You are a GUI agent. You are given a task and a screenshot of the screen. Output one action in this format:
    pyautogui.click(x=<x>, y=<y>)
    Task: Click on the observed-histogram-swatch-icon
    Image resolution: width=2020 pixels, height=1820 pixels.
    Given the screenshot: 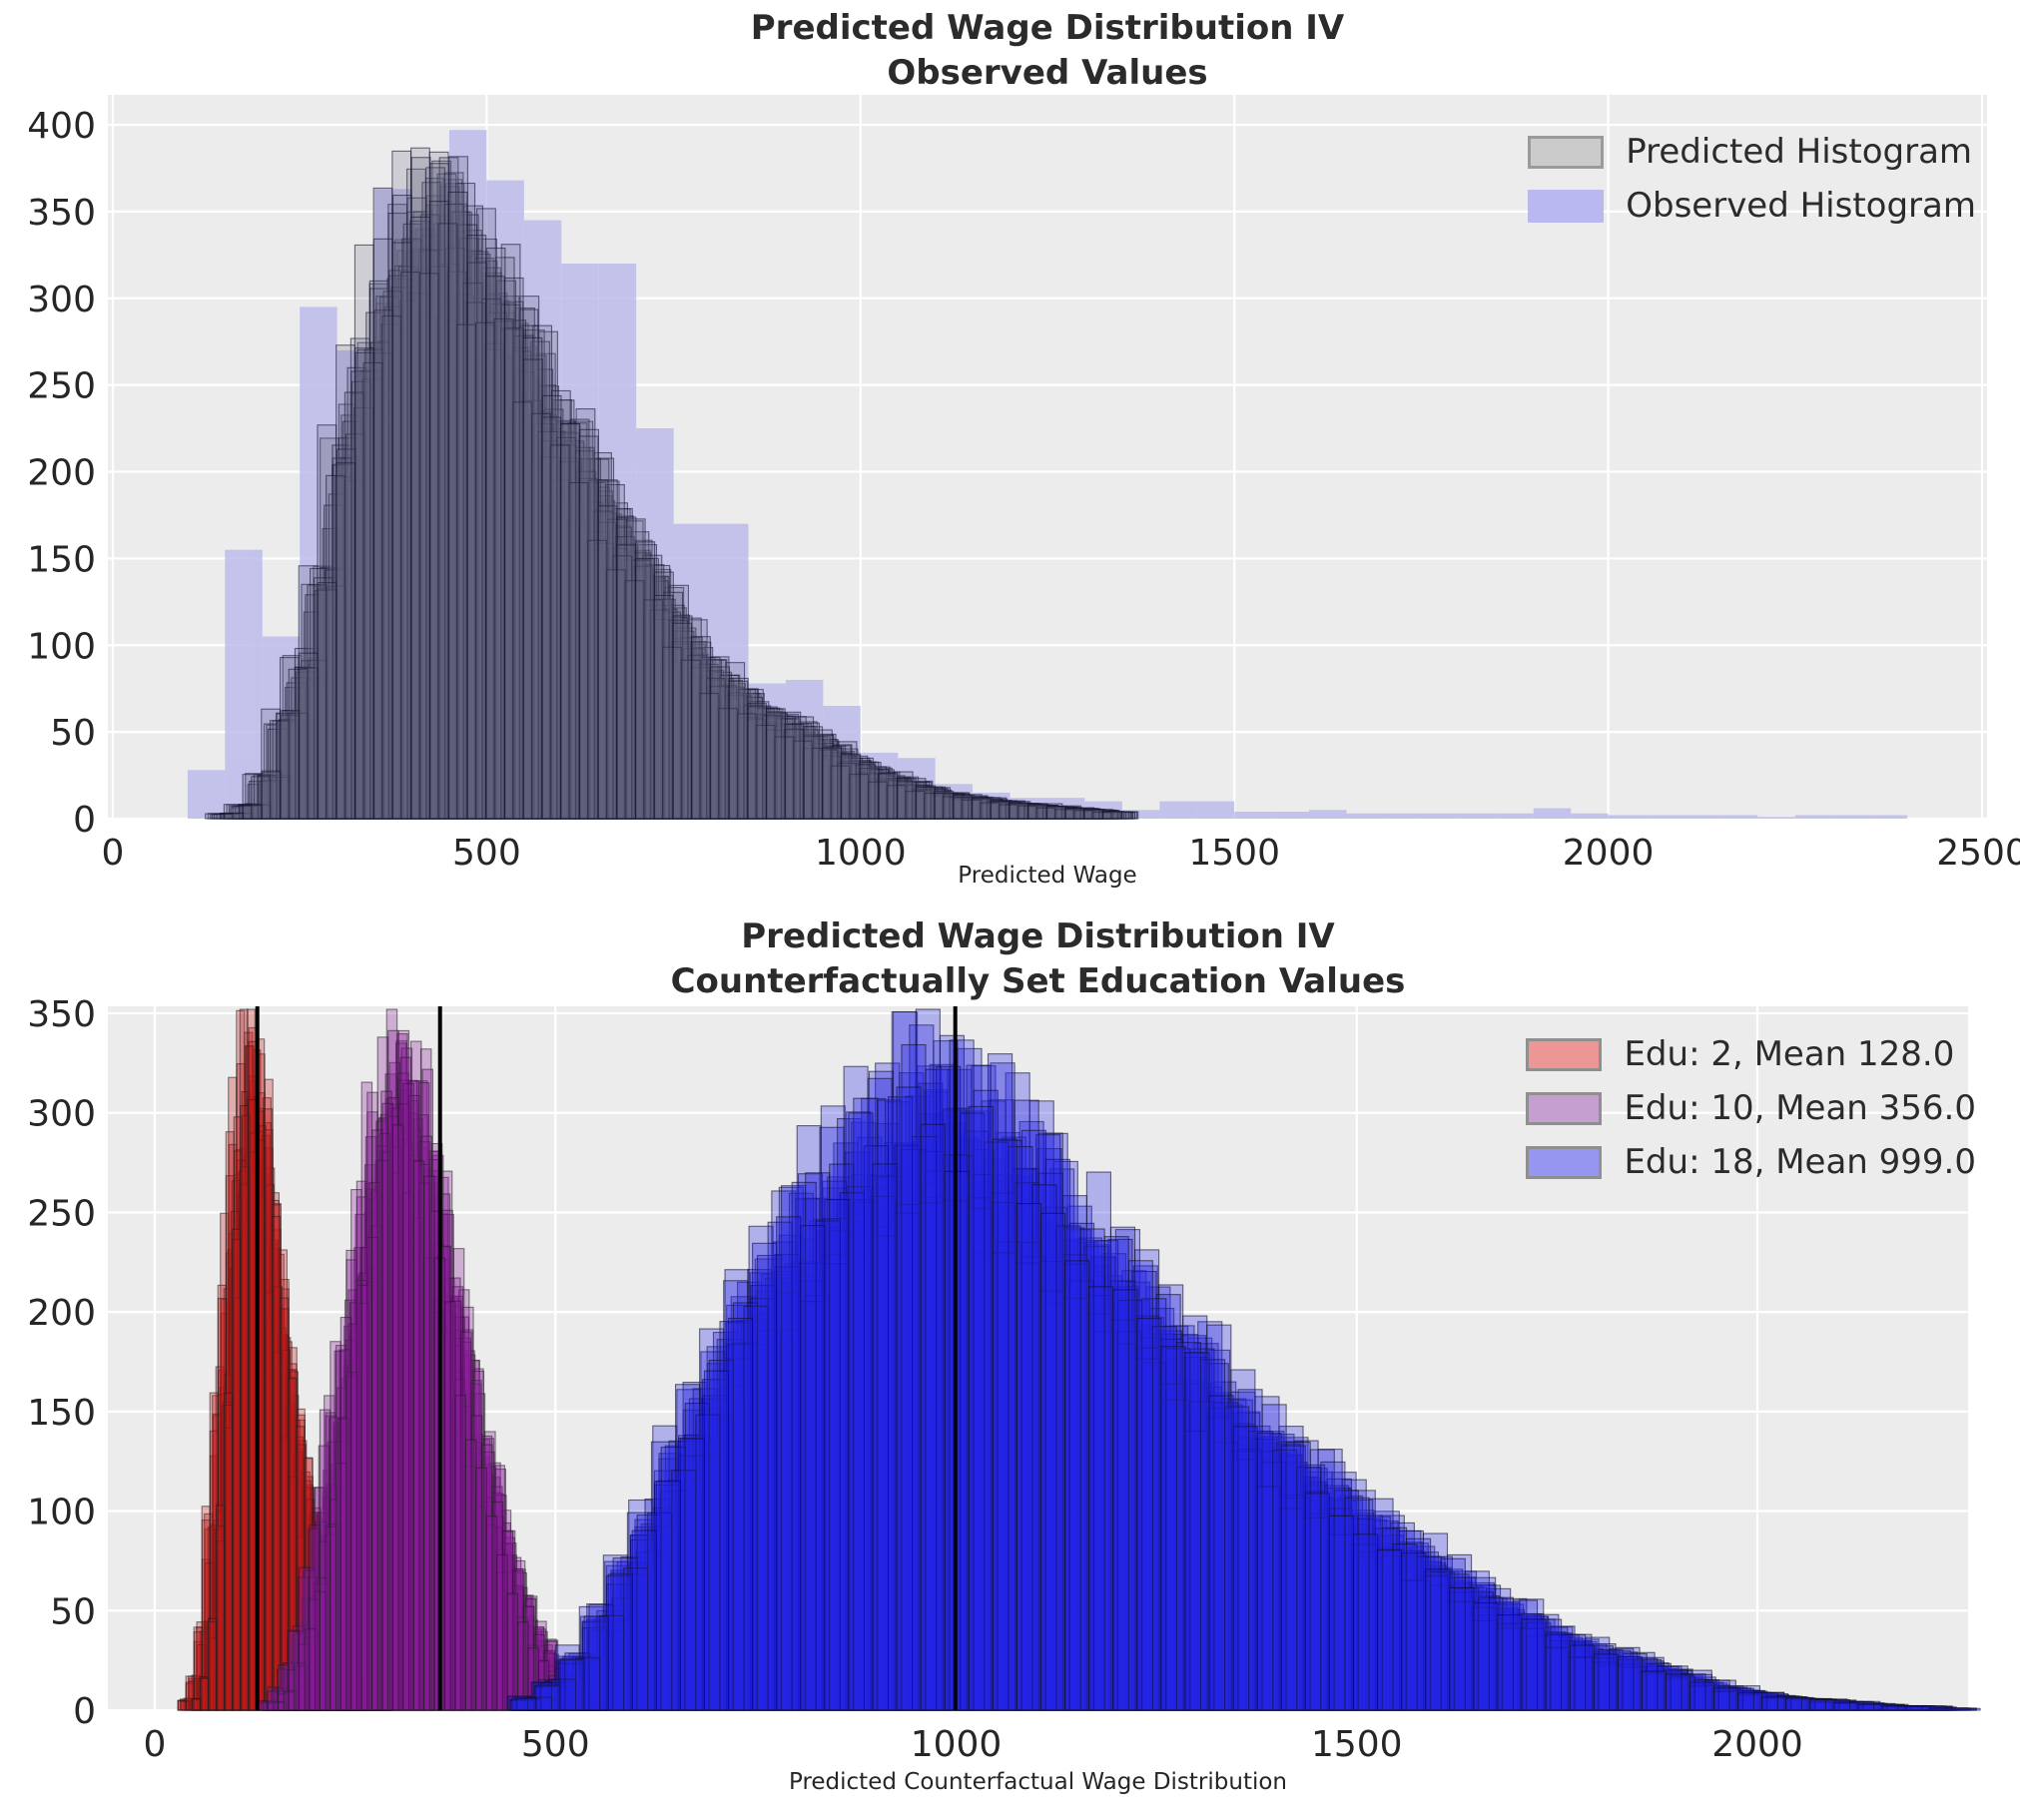 What is the action you would take?
    pyautogui.click(x=1566, y=206)
    